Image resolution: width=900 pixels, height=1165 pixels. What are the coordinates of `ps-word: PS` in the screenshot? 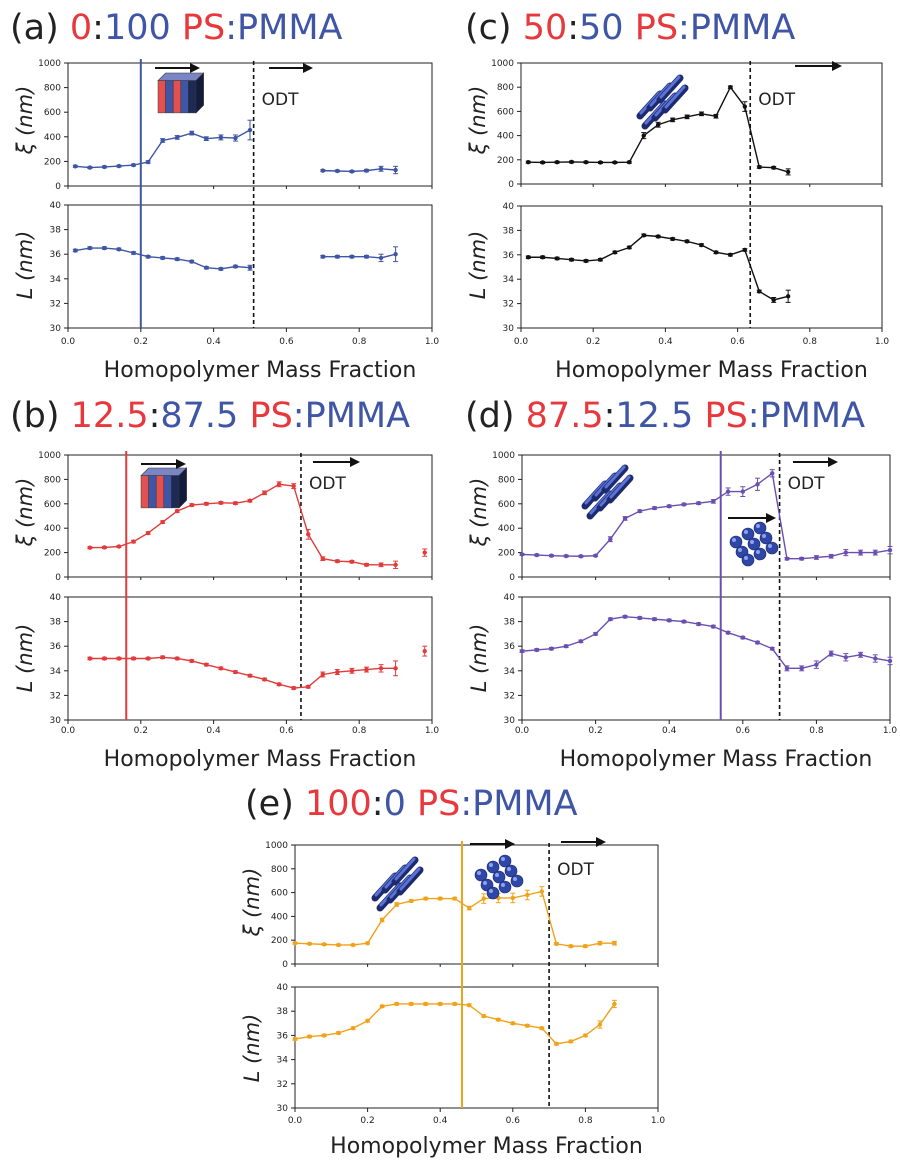 It's located at (271, 416).